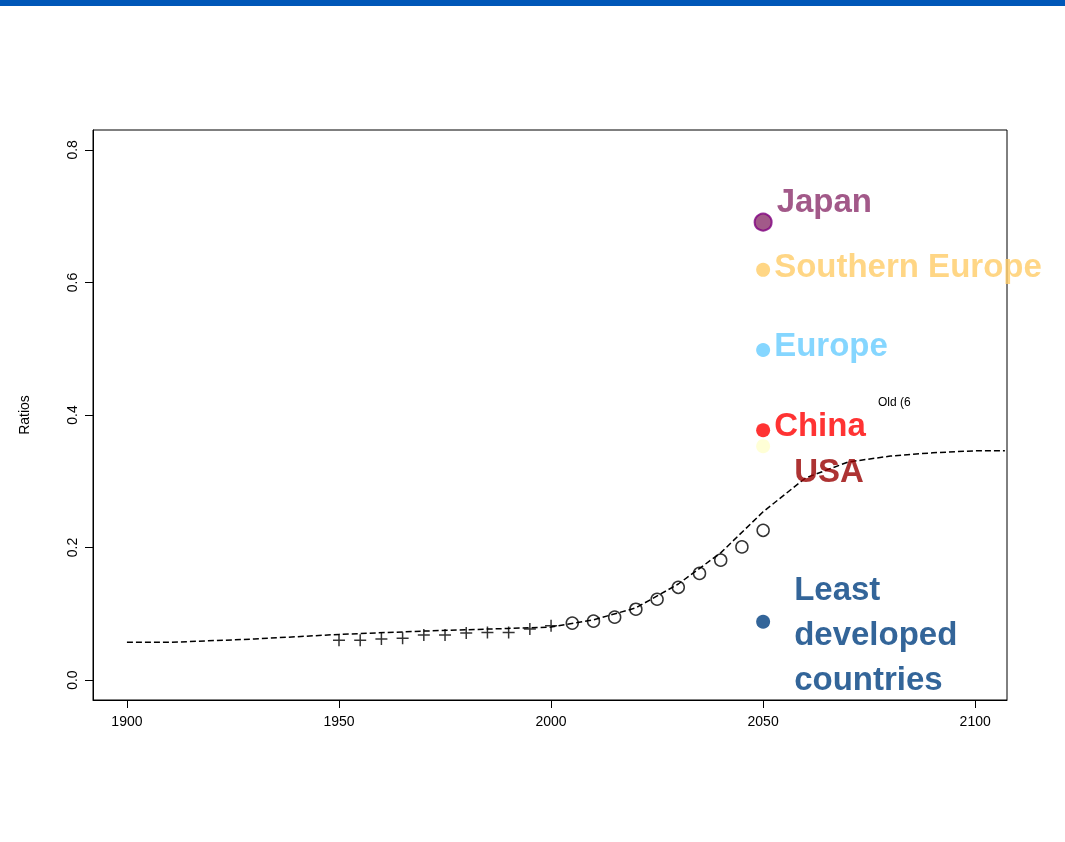 The height and width of the screenshot is (842, 1065). What do you see at coordinates (820, 424) in the screenshot?
I see `series-label: China` at bounding box center [820, 424].